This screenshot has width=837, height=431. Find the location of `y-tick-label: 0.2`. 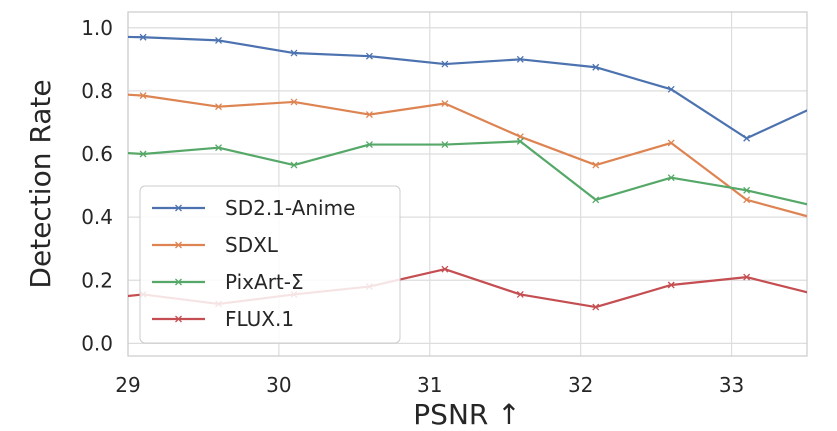

y-tick-label: 0.2 is located at coordinates (97, 280).